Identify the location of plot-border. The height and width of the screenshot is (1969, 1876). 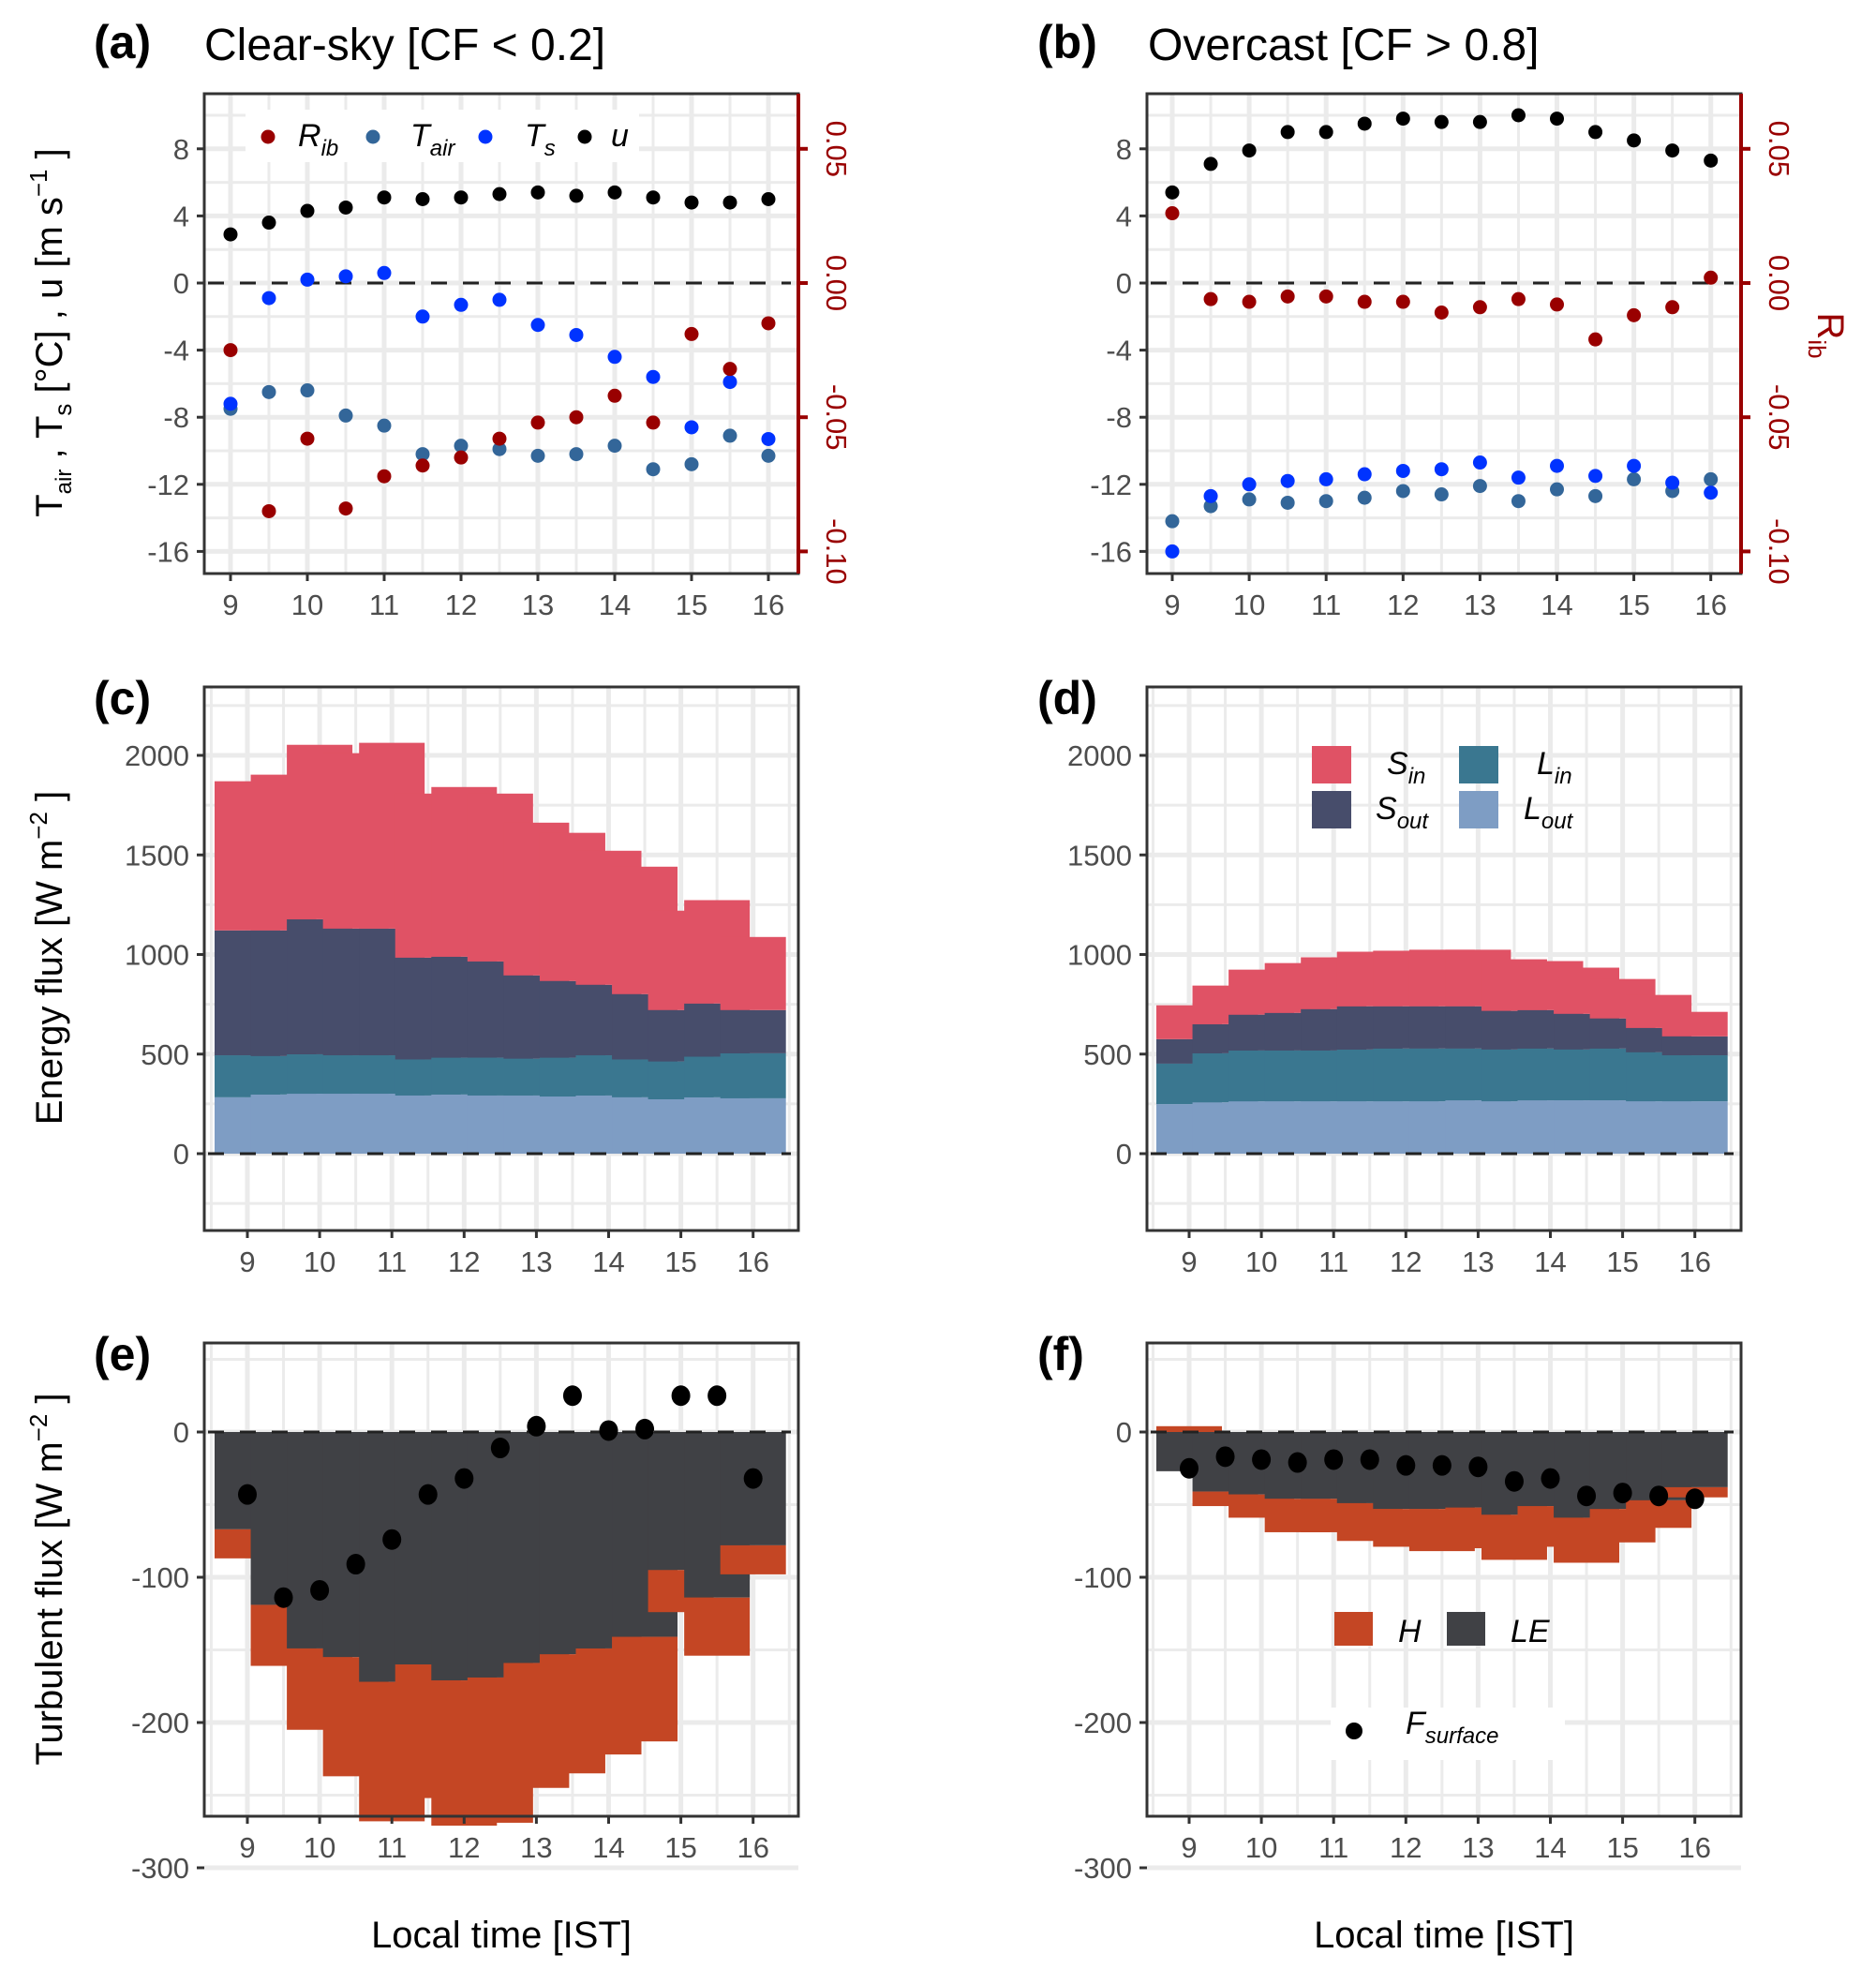
(1444, 958).